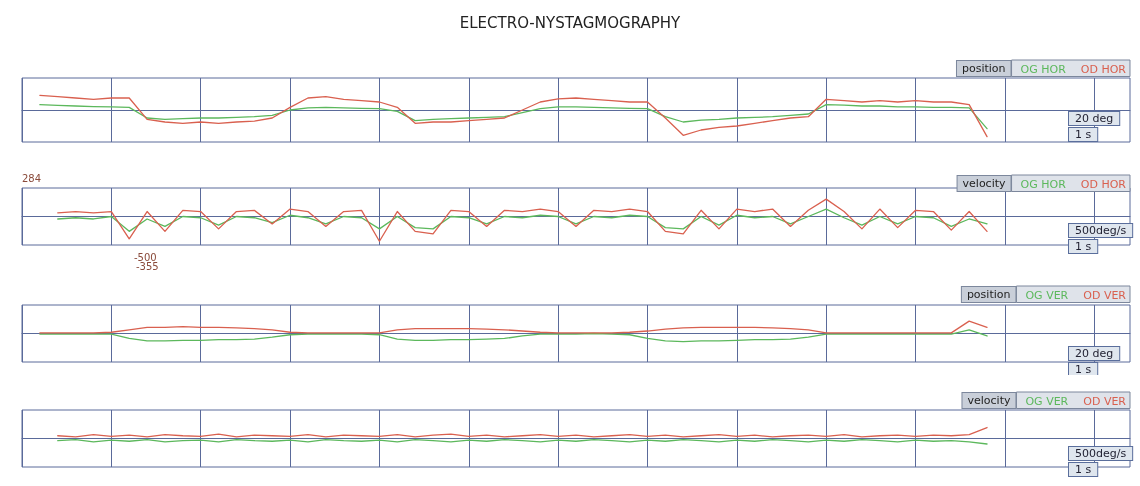 The width and height of the screenshot is (1140, 486). What do you see at coordinates (32, 178) in the screenshot?
I see `text: 284` at bounding box center [32, 178].